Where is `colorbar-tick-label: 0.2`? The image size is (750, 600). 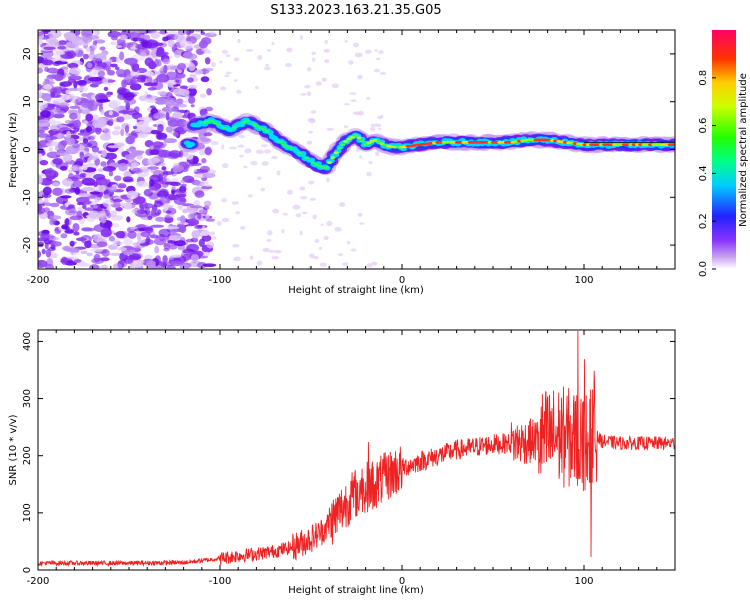 colorbar-tick-label: 0.2 is located at coordinates (703, 221).